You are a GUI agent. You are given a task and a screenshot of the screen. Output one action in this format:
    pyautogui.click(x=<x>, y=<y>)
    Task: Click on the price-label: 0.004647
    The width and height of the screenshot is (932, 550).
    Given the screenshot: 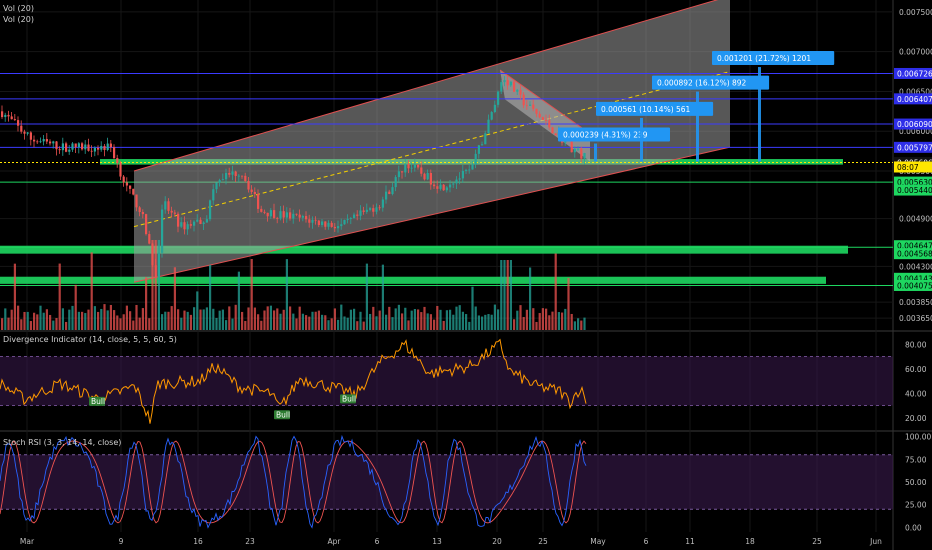 What is the action you would take?
    pyautogui.click(x=914, y=246)
    